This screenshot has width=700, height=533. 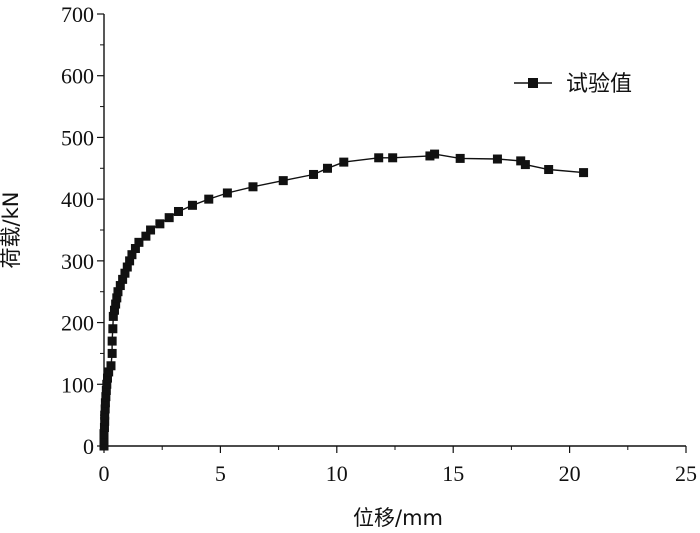 I want to click on y-tick-label: 400, so click(x=77, y=199).